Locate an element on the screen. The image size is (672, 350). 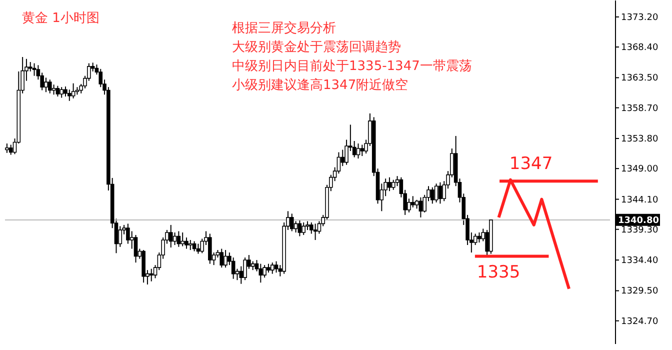
y-tick-label: 1339.30 is located at coordinates (639, 230).